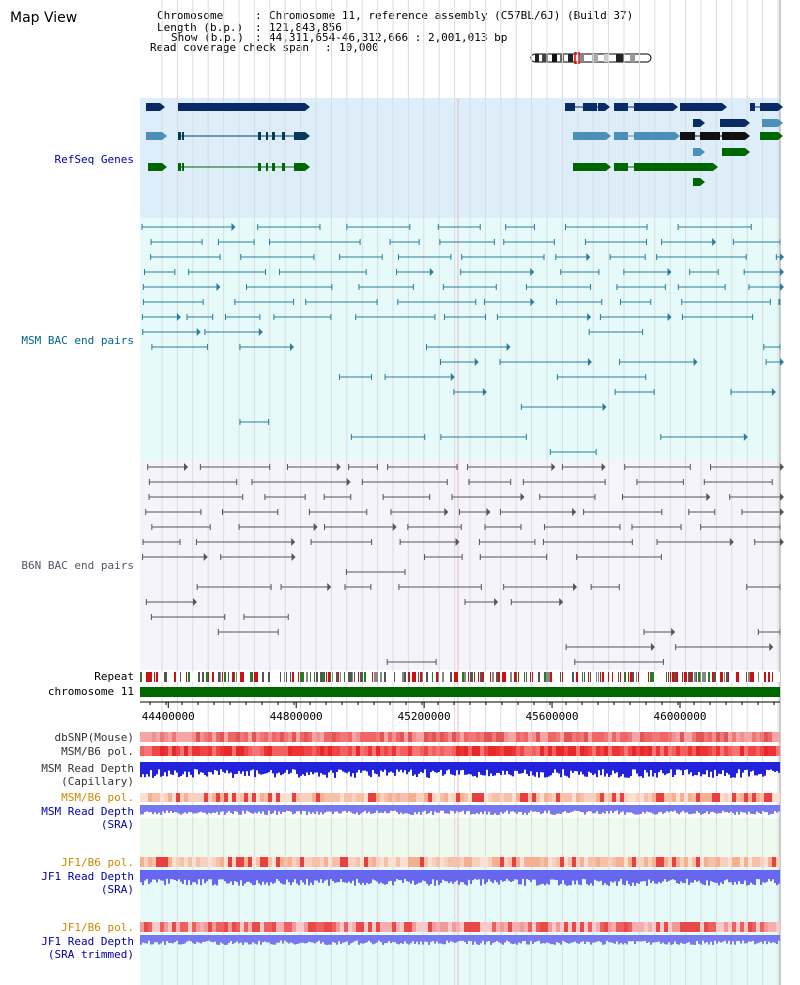 The height and width of the screenshot is (985, 800). What do you see at coordinates (94, 159) in the screenshot?
I see `label-refseq: RefSeq Genes` at bounding box center [94, 159].